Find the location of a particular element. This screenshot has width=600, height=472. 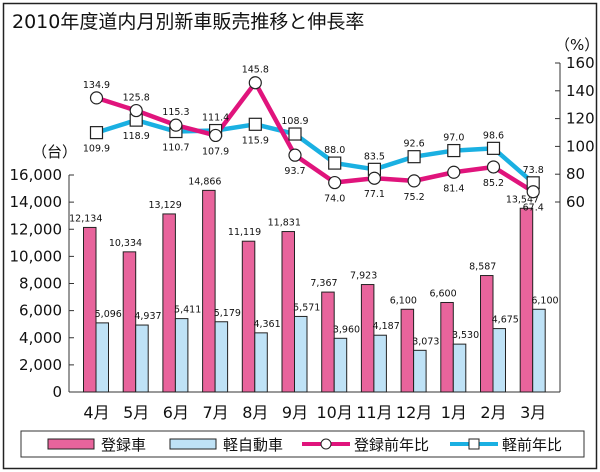

bar-data-label: 8,587 is located at coordinates (482, 267).